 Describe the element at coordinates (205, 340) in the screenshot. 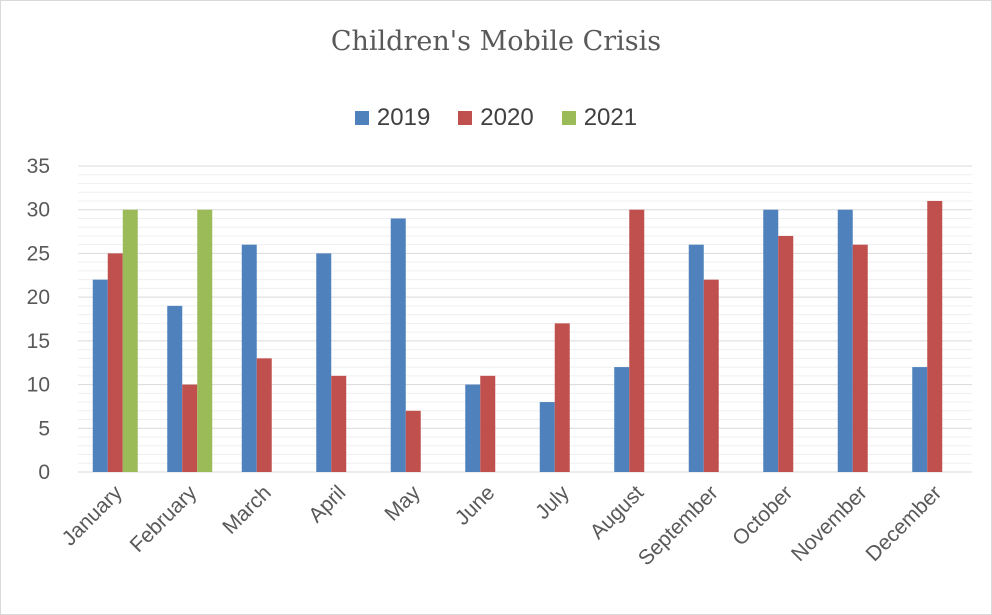

I see `bar-2021-february` at that location.